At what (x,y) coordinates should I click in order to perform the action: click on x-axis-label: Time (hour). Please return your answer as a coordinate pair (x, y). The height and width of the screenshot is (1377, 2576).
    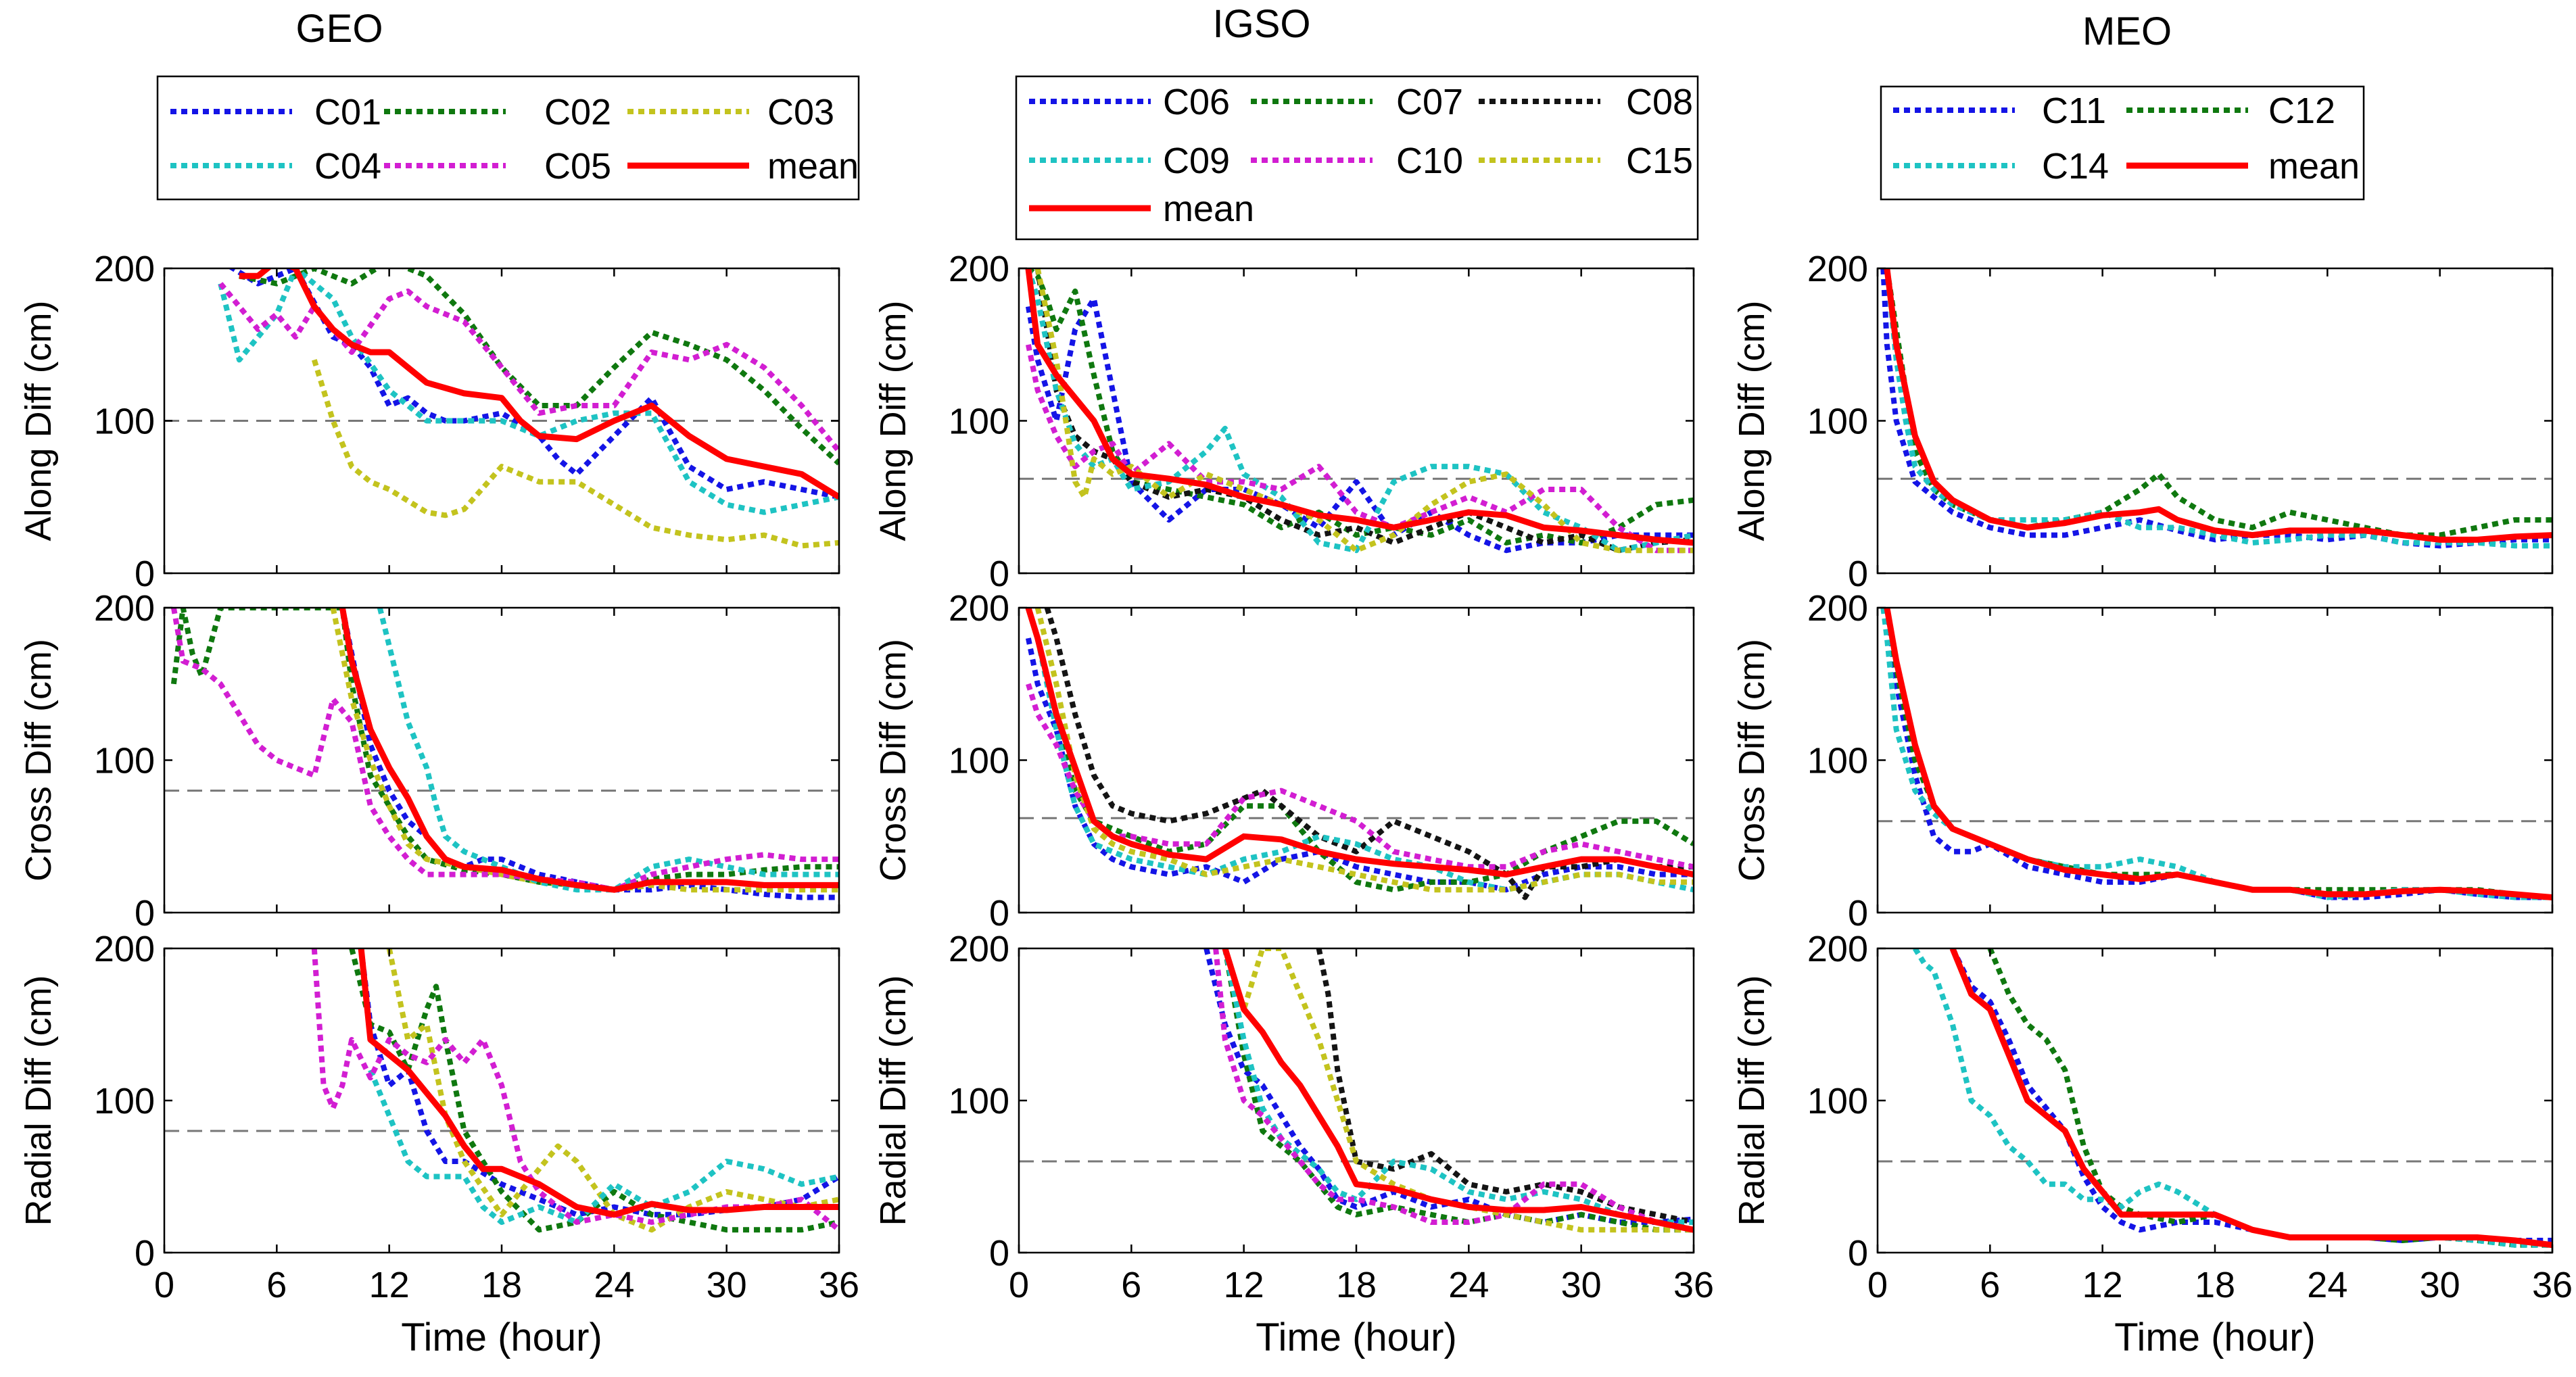
    Looking at the image, I should click on (1356, 1337).